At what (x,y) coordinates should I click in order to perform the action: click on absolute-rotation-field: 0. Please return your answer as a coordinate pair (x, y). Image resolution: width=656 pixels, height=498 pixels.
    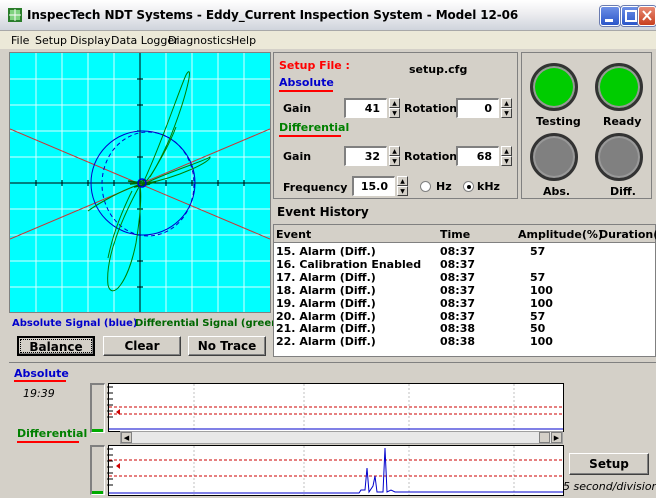
    Looking at the image, I should click on (477, 108).